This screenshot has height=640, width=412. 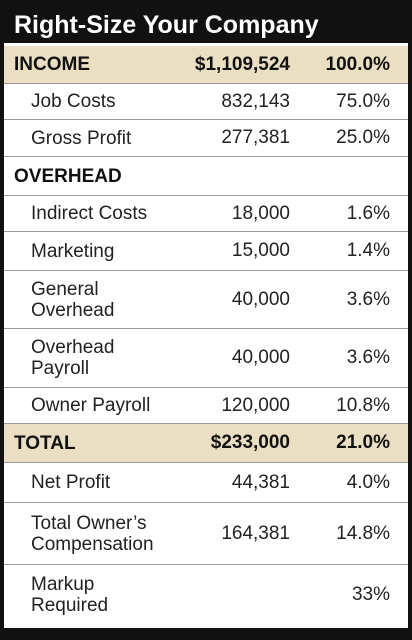 I want to click on amount: 15,000, so click(x=260, y=250).